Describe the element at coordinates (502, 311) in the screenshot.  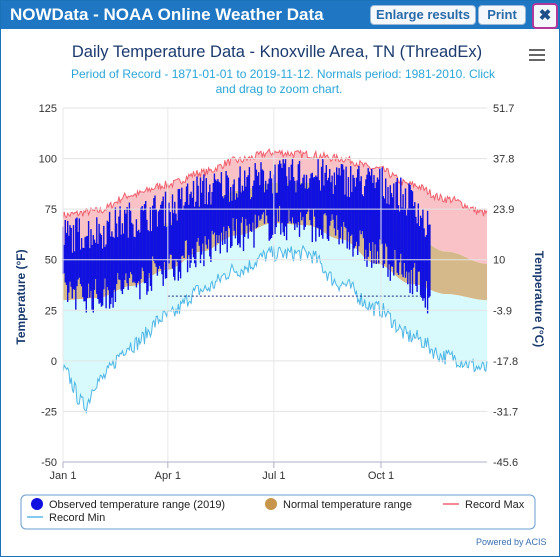
I see `y-tick-label-right: -3.9` at that location.